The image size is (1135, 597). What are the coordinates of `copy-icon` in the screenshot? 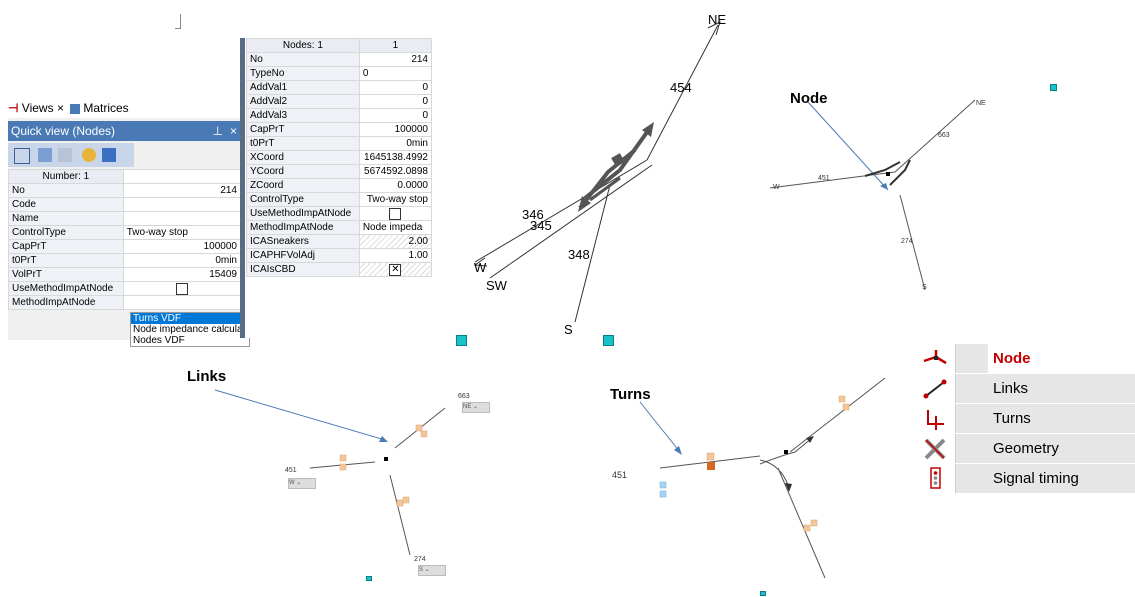 It's located at (45, 155).